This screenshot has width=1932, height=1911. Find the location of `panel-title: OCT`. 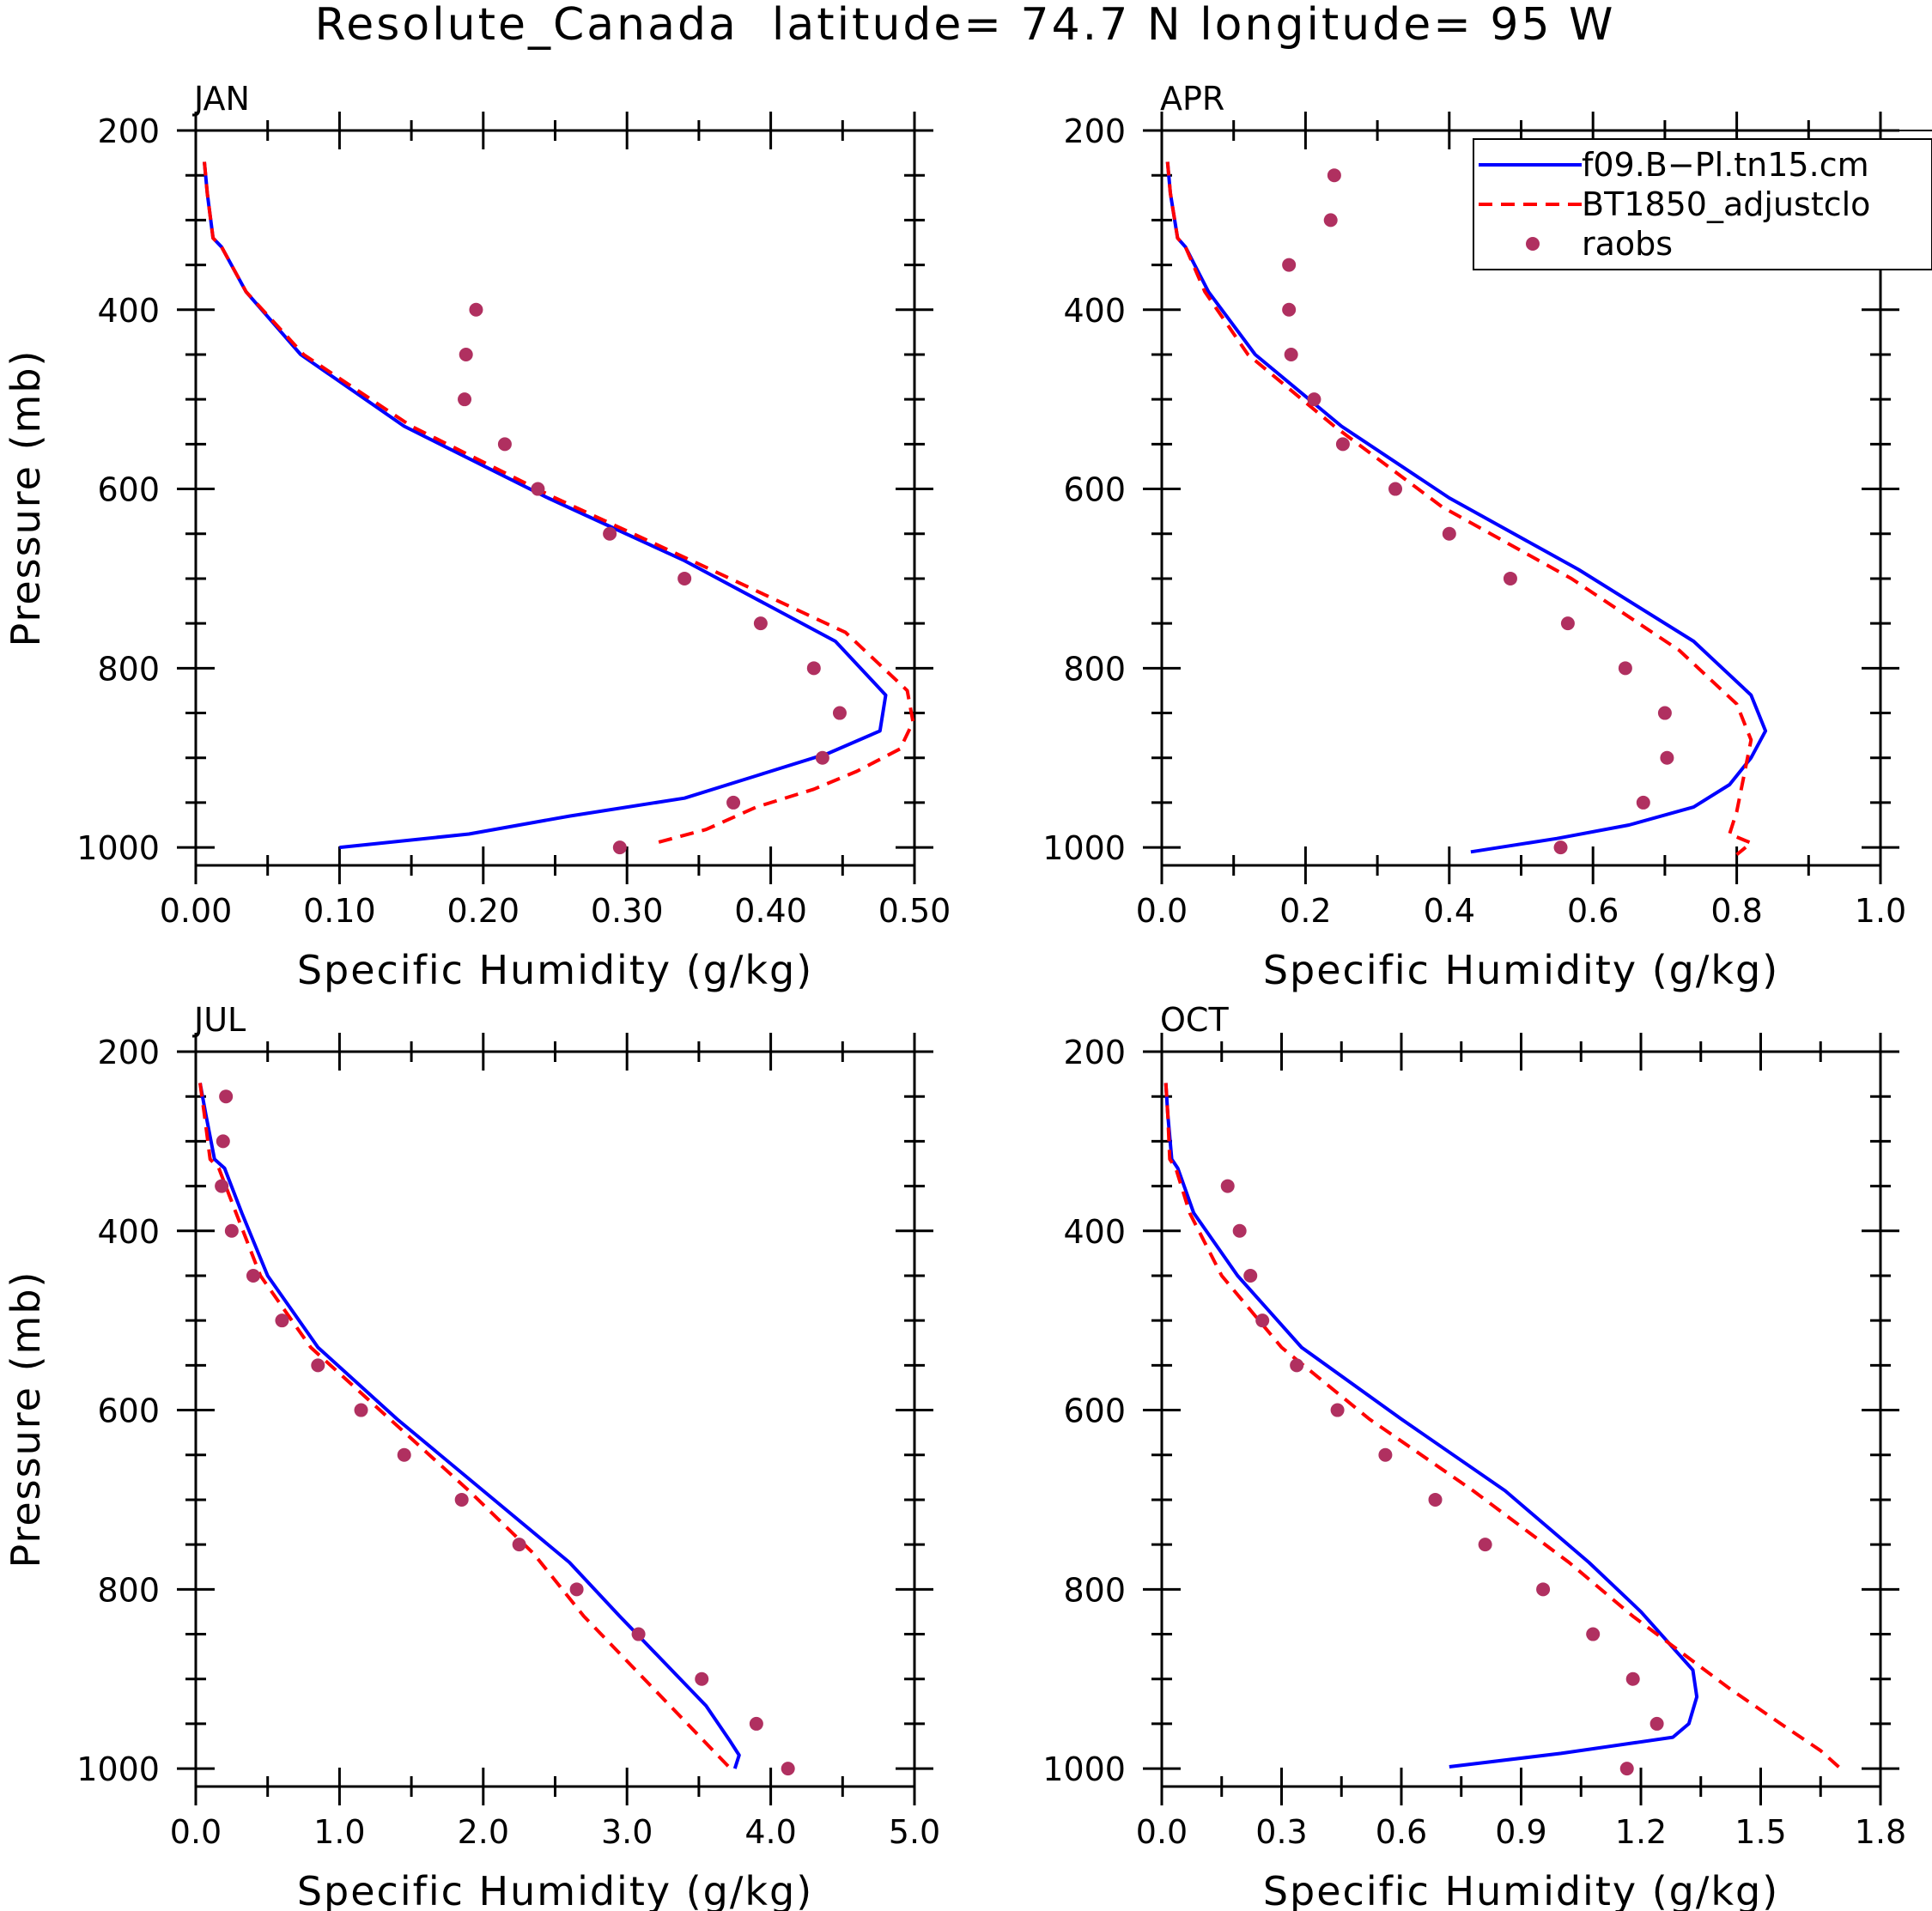

panel-title: OCT is located at coordinates (1195, 1020).